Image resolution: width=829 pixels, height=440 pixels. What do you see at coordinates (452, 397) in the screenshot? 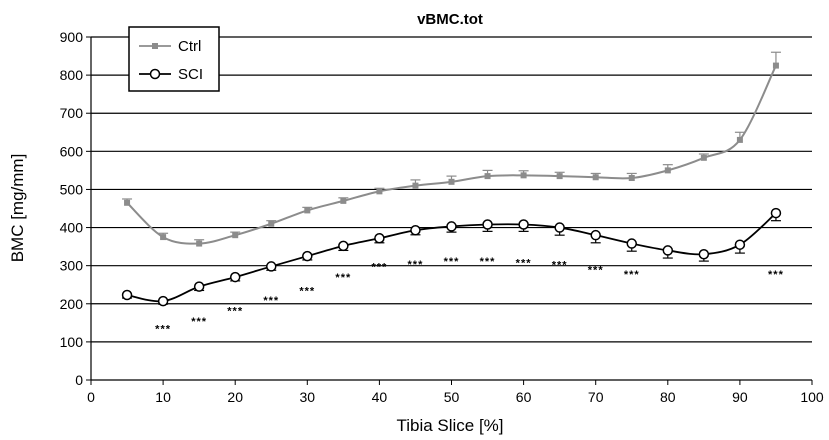
I see `x-tick-label: 50` at bounding box center [452, 397].